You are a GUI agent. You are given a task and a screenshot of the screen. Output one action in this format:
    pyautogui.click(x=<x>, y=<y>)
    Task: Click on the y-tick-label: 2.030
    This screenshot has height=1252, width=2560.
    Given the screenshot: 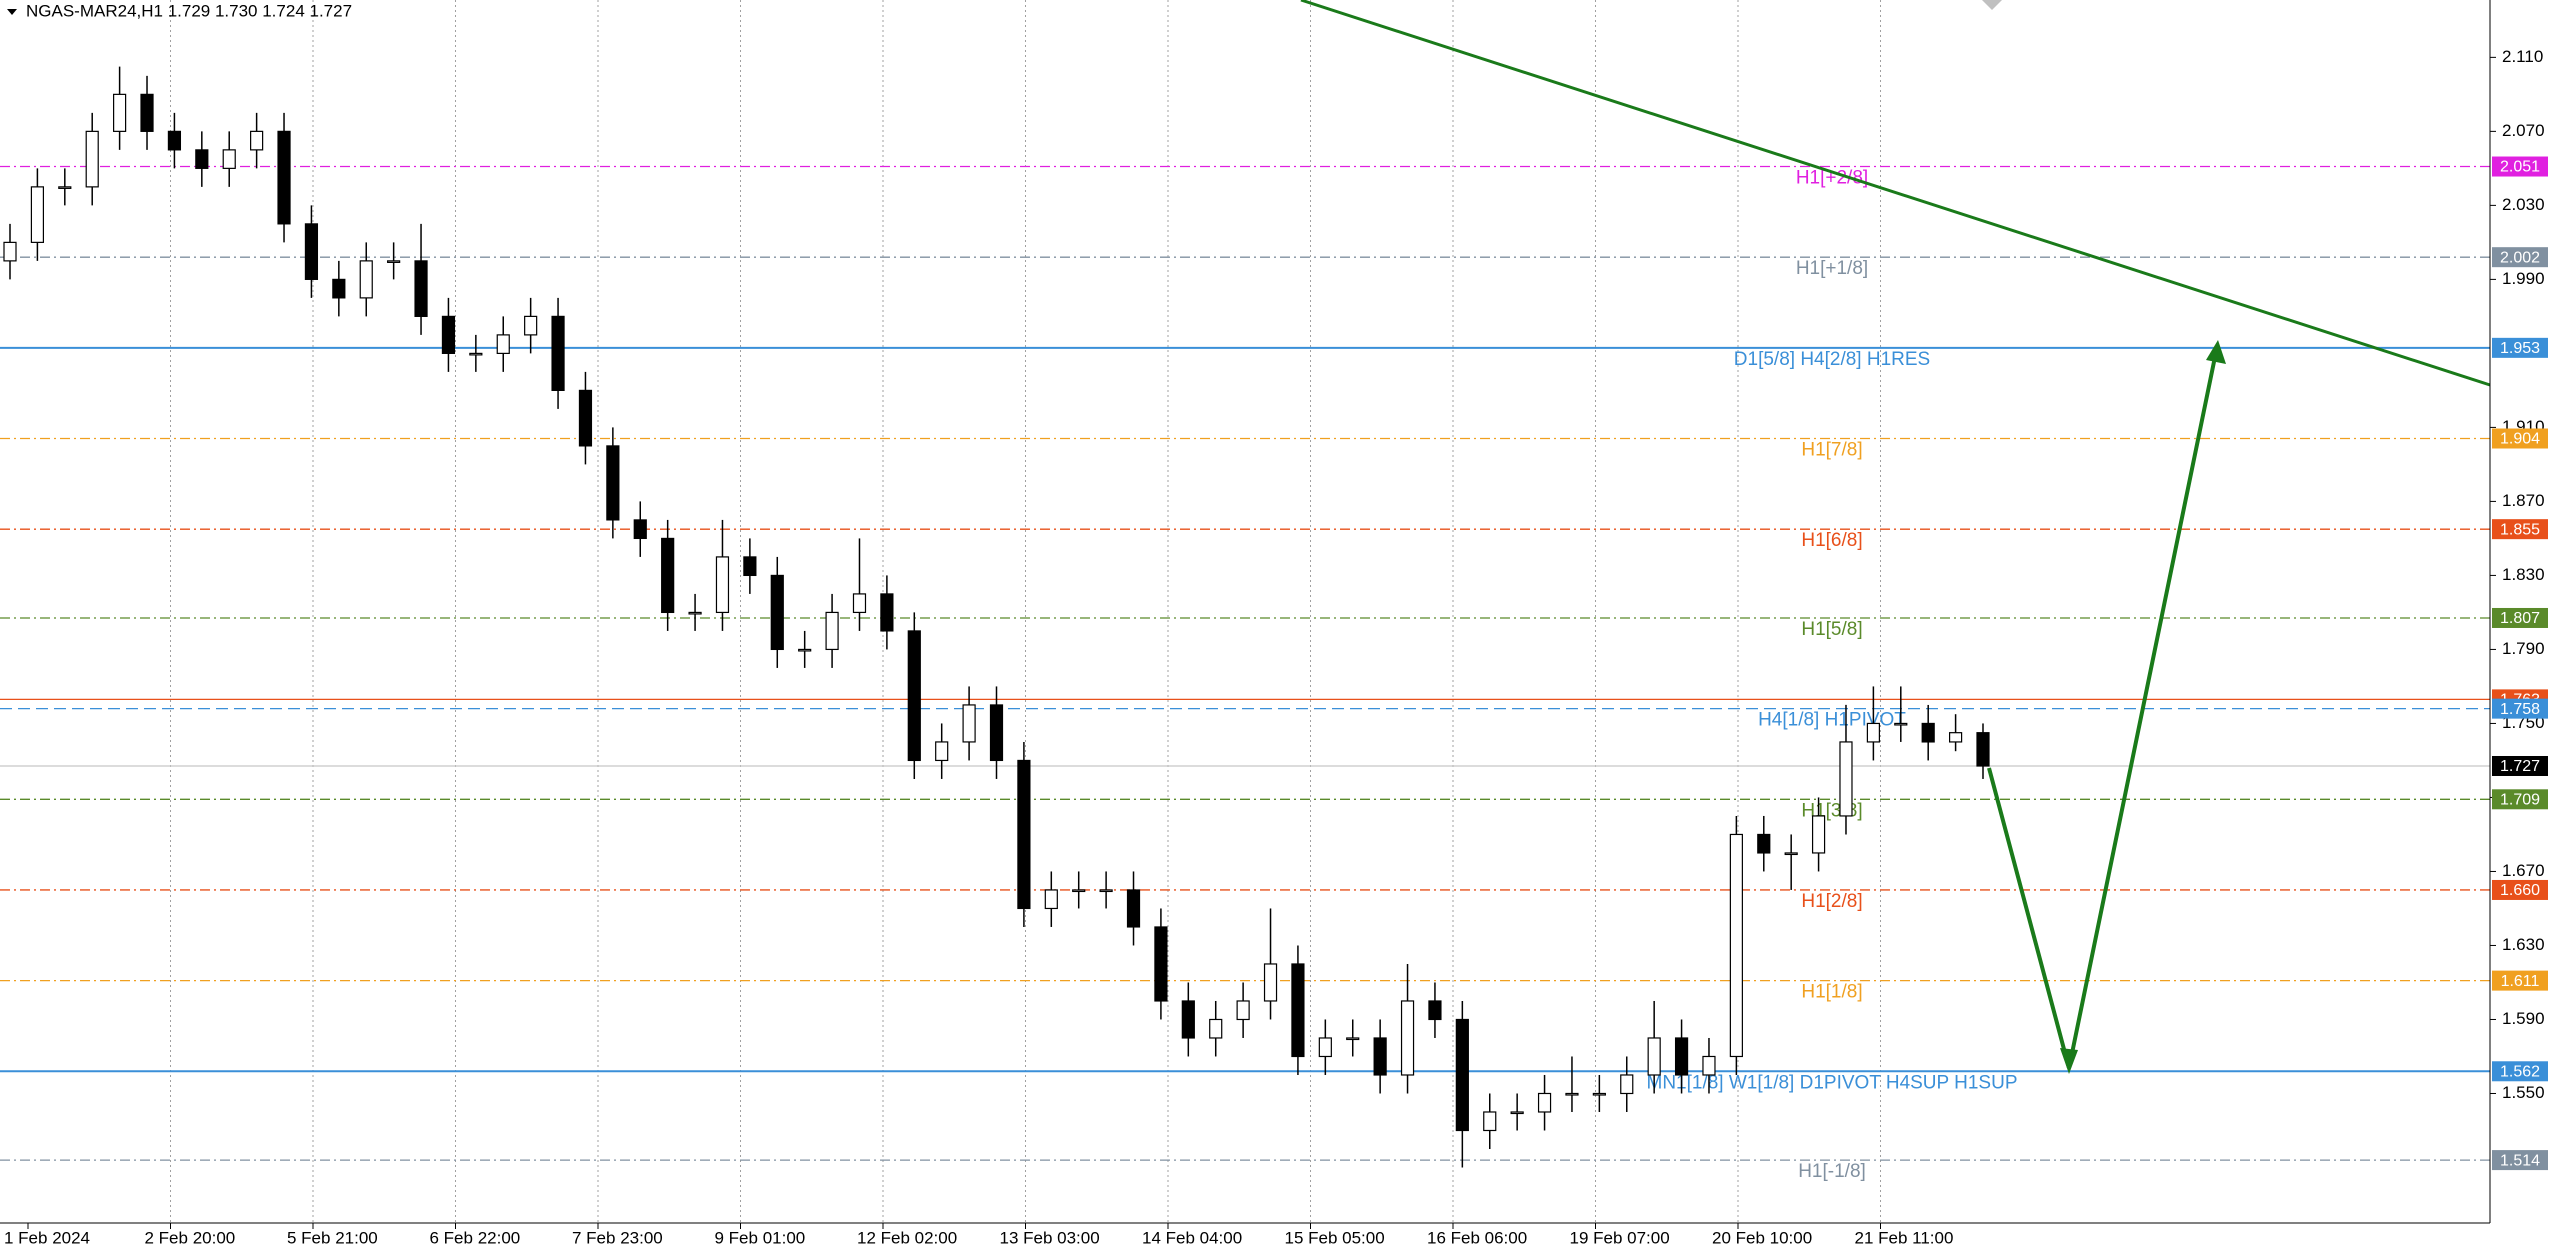 What is the action you would take?
    pyautogui.click(x=2523, y=204)
    